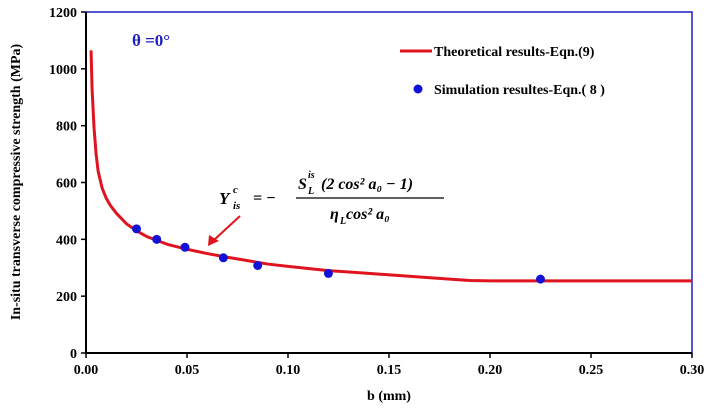  Describe the element at coordinates (264, 198) in the screenshot. I see `eq-minus: = −` at that location.